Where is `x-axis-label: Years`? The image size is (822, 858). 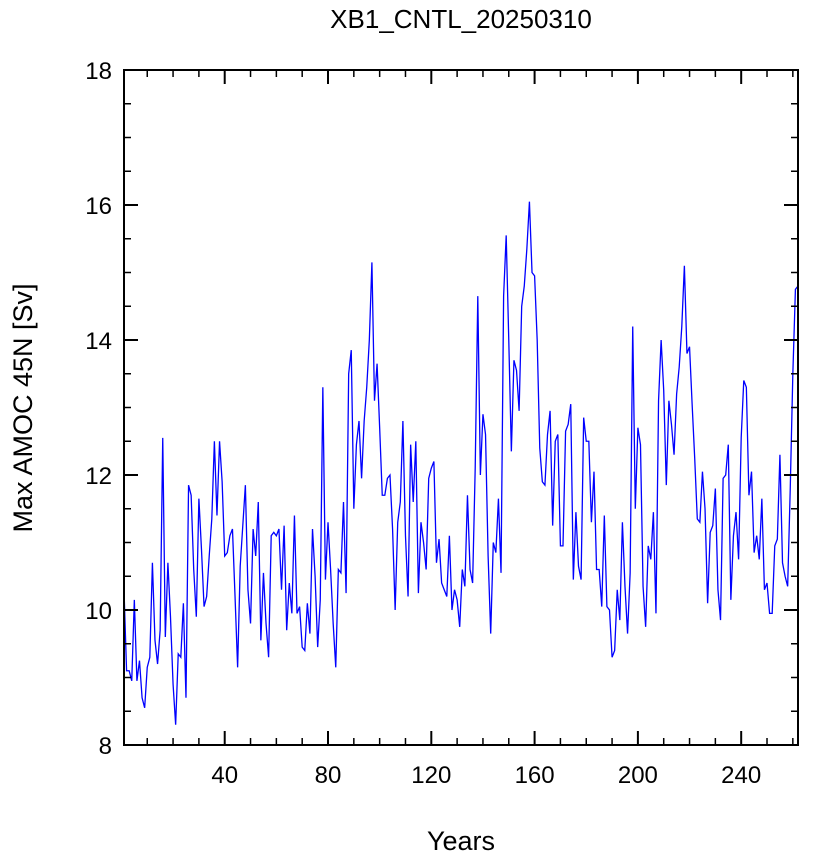 x-axis-label: Years is located at coordinates (461, 841).